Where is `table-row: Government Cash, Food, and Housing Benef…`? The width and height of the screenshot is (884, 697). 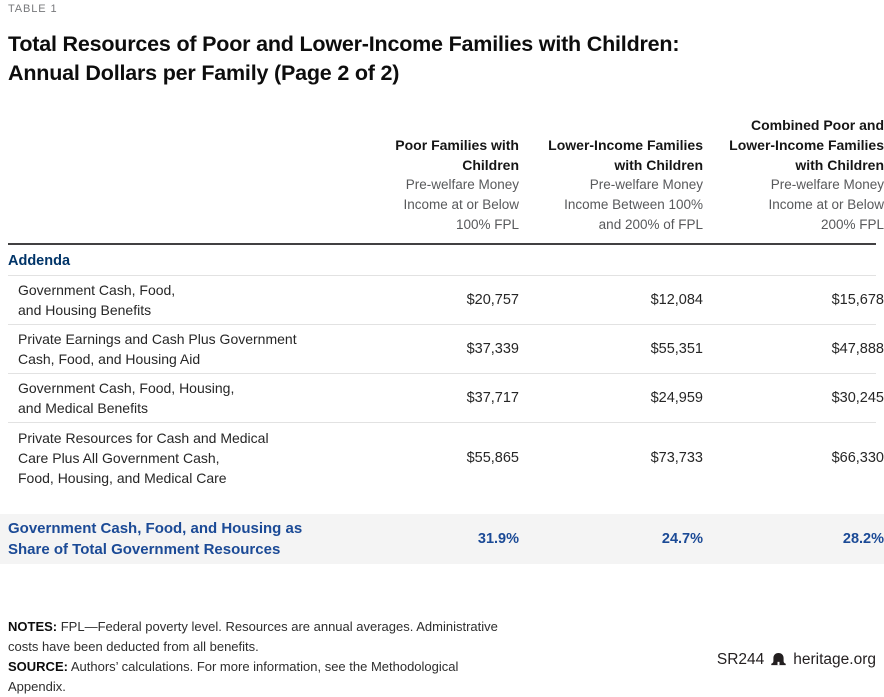 table-row: Government Cash, Food, and Housing Benef… is located at coordinates (446, 299).